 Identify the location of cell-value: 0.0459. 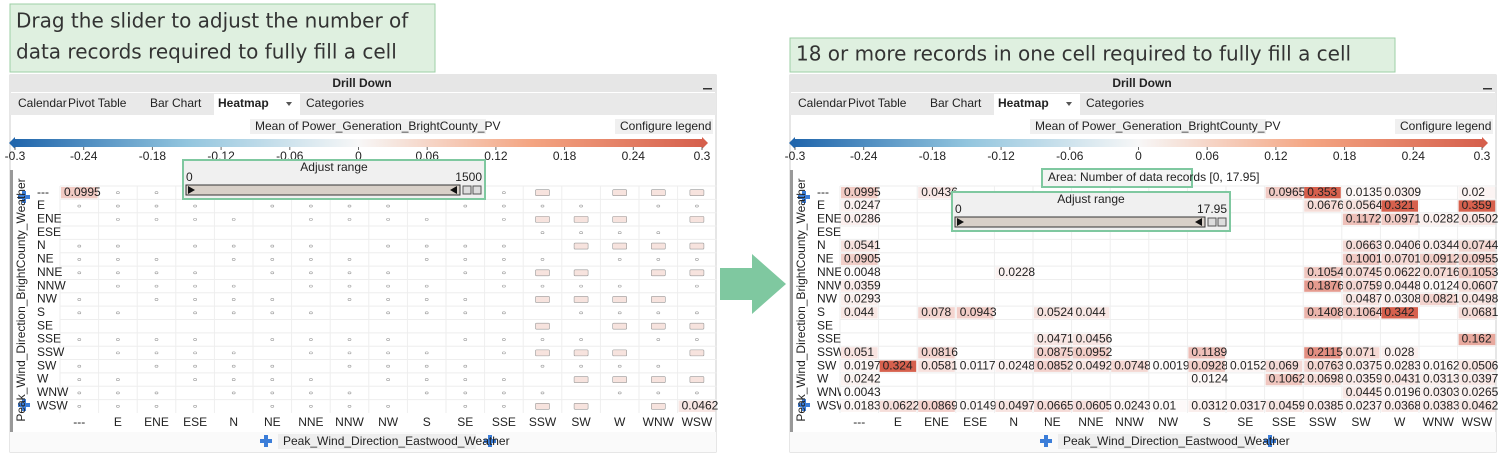
(1287, 405).